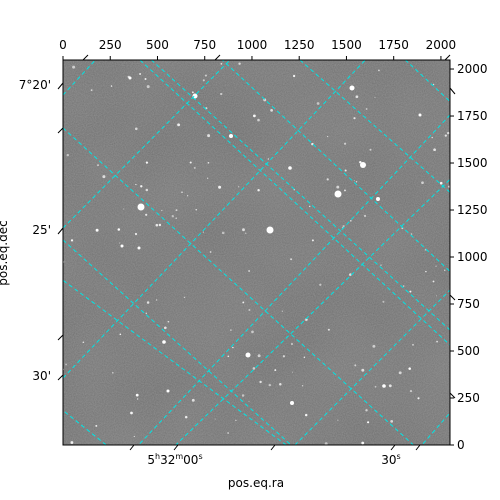 This screenshot has width=500, height=500. I want to click on right-tick-label-4: 1000, so click(472, 257).